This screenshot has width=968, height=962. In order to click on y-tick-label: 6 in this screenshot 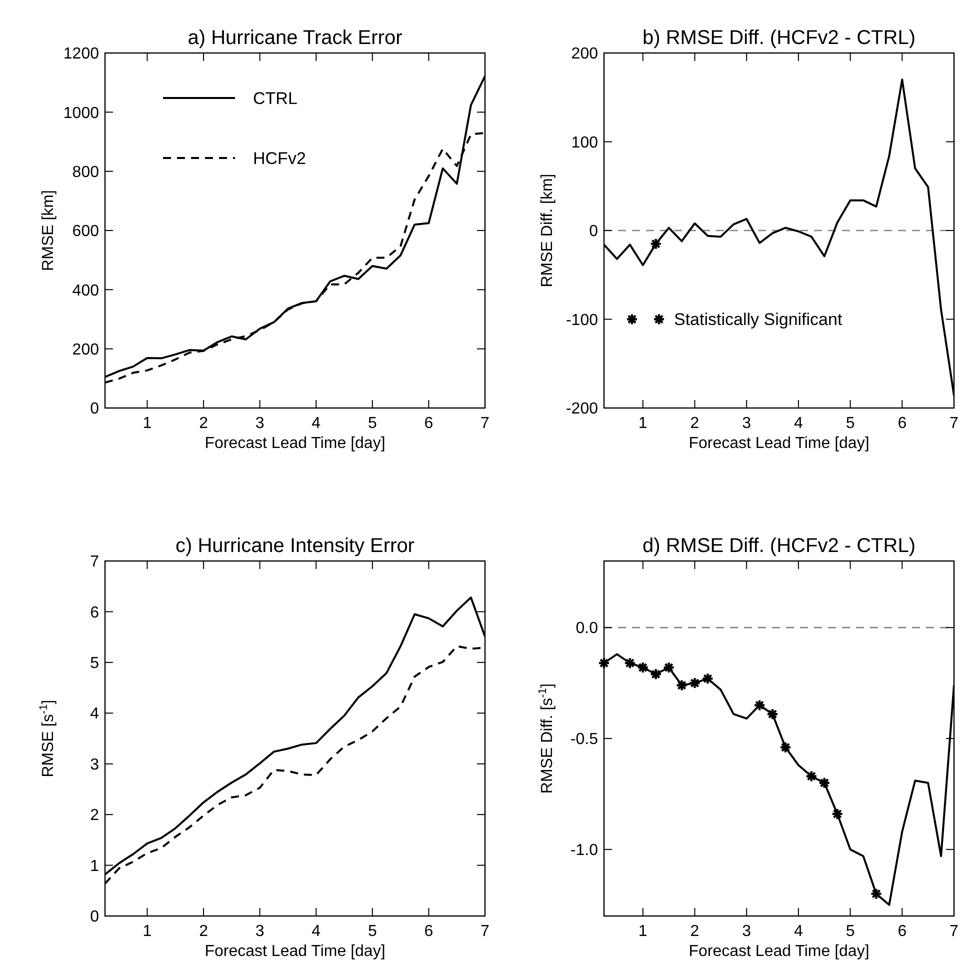, I will do `click(95, 613)`.